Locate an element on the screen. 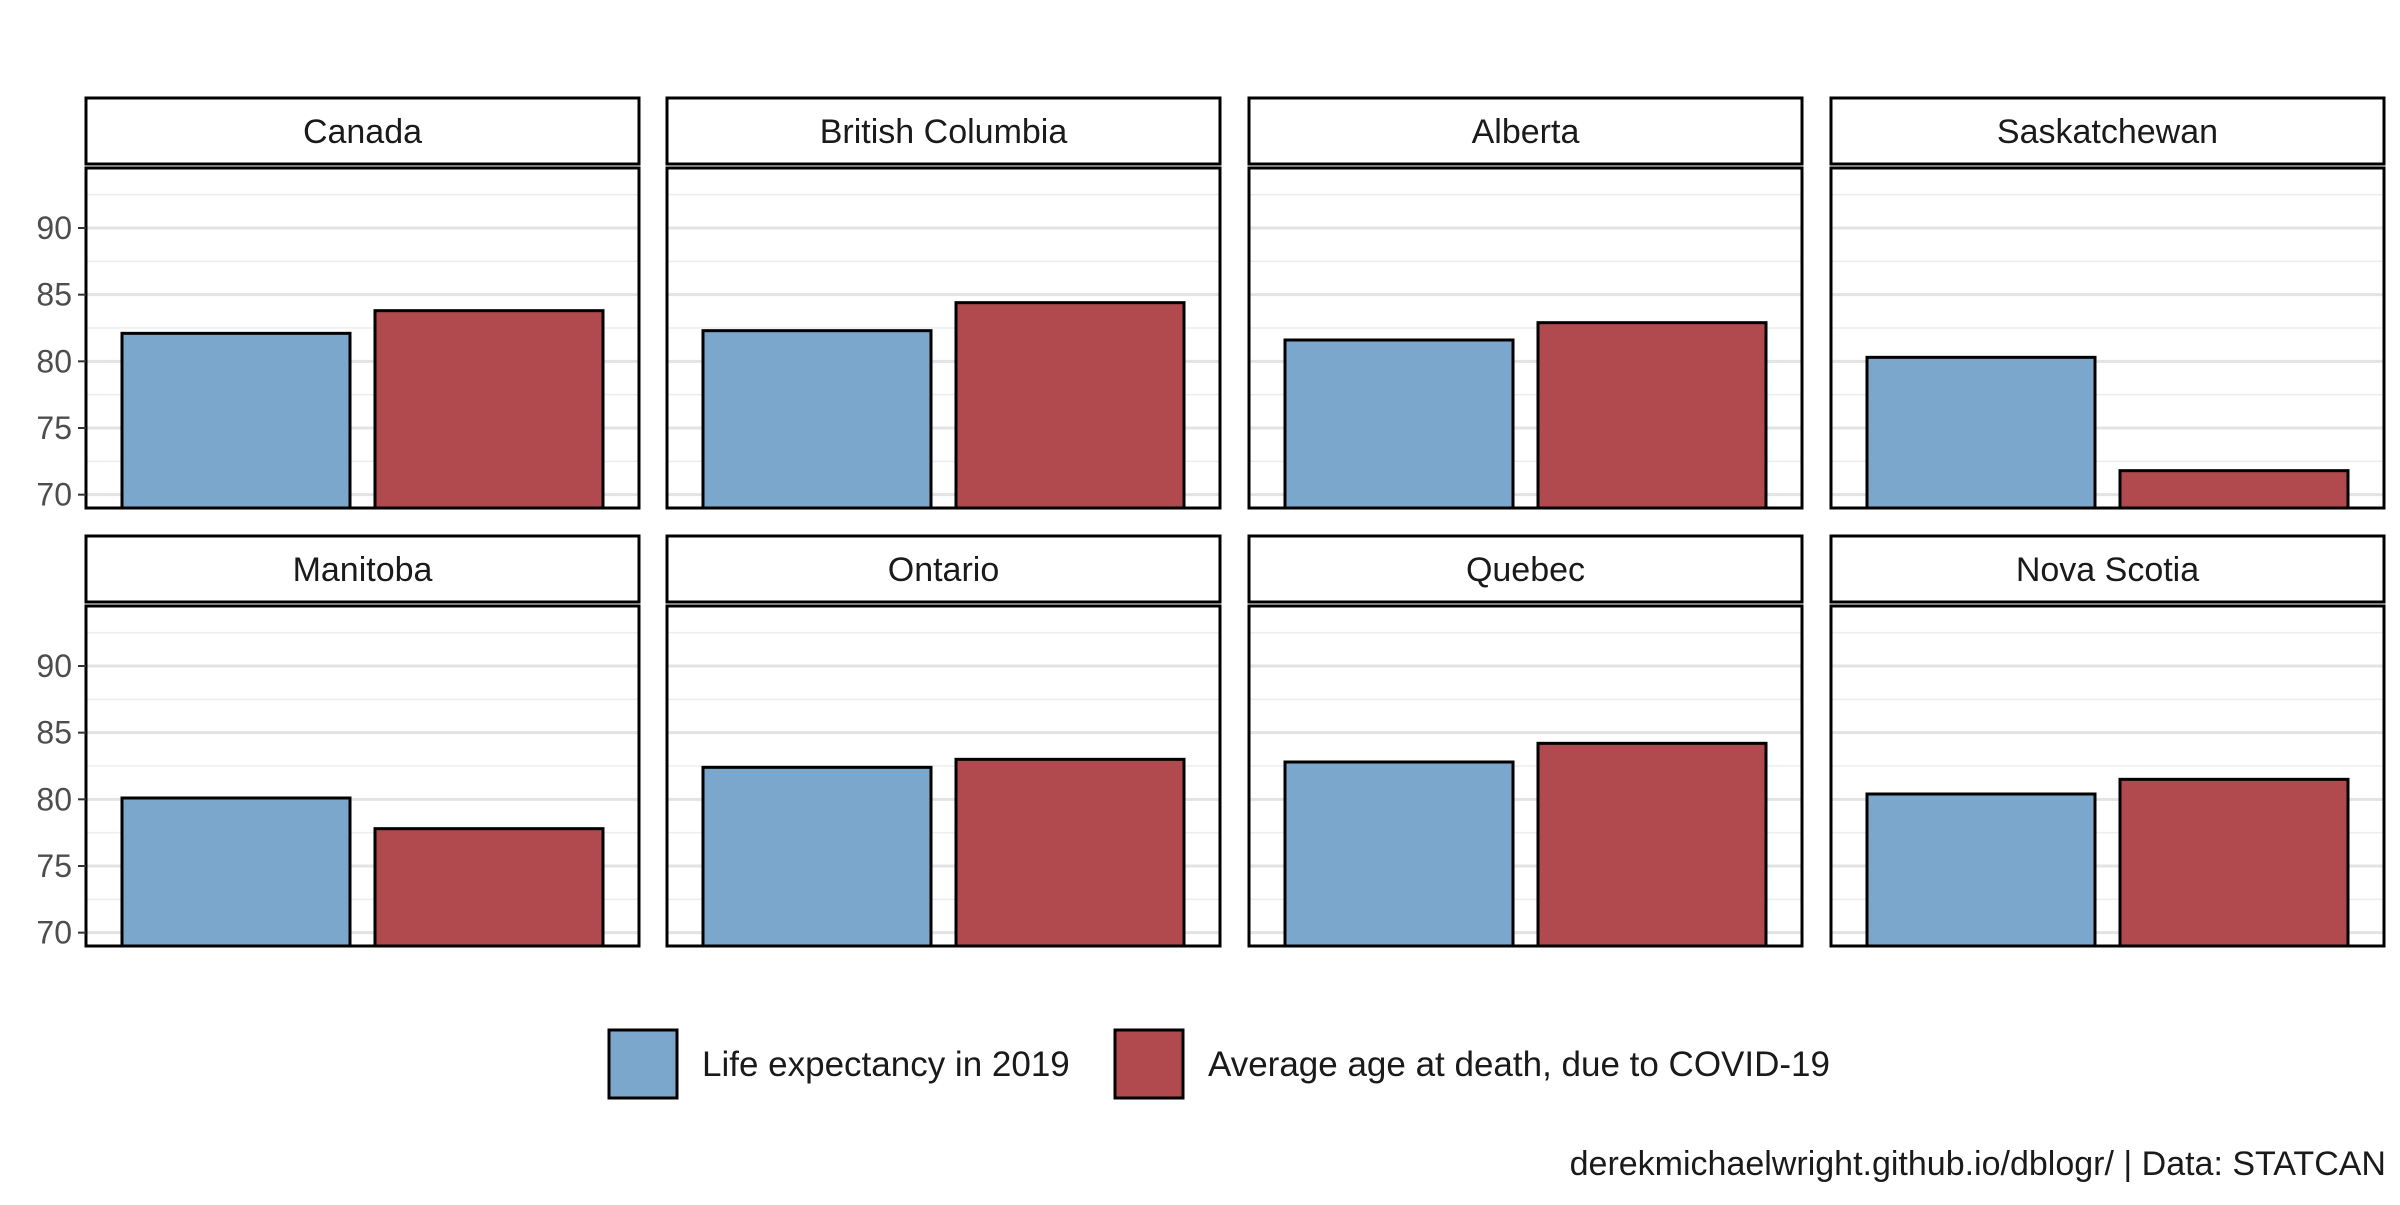 This screenshot has height=1205, width=2400. facet-strip-british-columbia is located at coordinates (943, 131).